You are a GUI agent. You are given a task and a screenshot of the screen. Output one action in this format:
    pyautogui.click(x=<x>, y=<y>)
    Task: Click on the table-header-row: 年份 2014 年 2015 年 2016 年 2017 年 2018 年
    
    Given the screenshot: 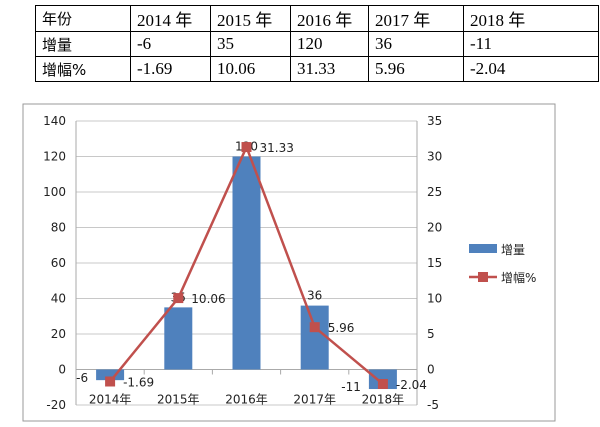 What is the action you would take?
    pyautogui.click(x=317, y=18)
    